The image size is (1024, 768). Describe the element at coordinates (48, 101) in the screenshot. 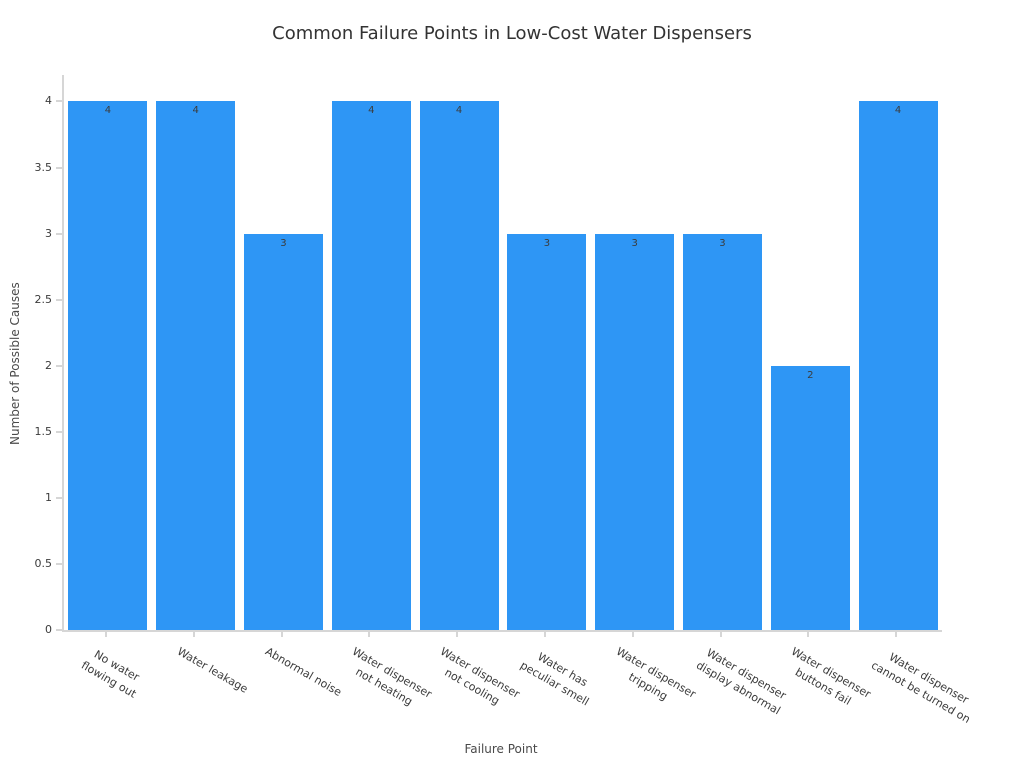

I see `y-tick-label: 4` at that location.